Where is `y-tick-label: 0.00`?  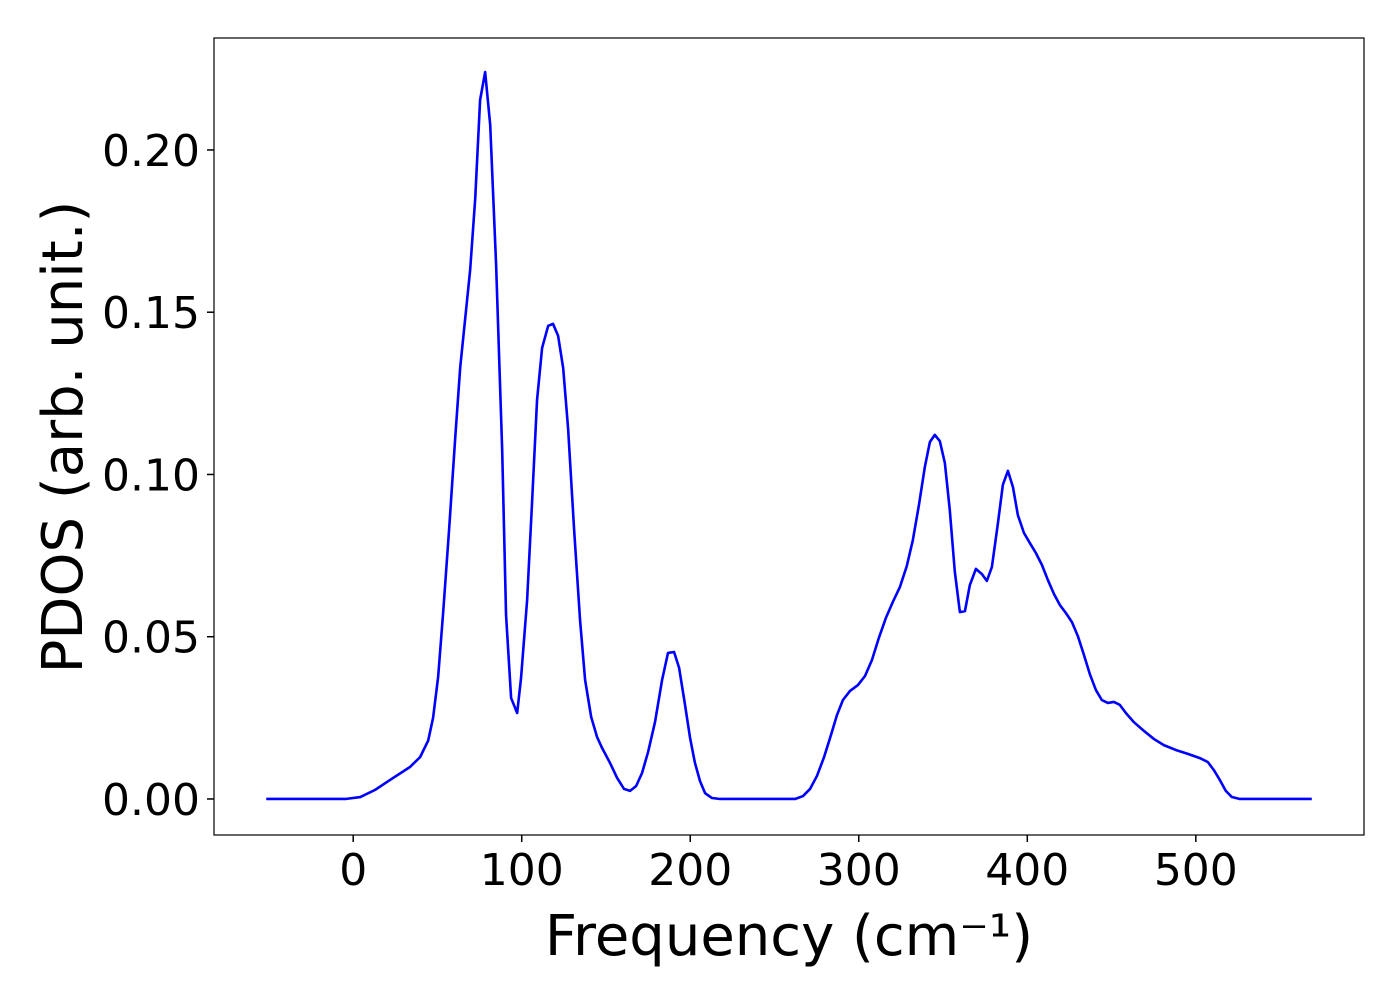
y-tick-label: 0.00 is located at coordinates (151, 800).